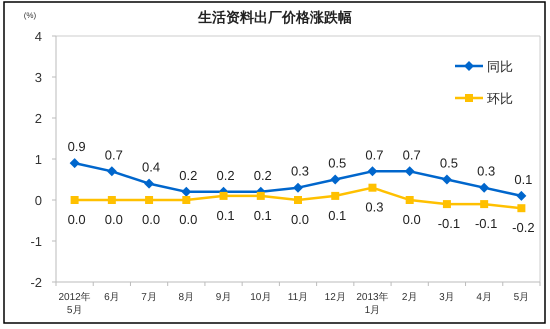 This screenshot has width=550, height=329. Describe the element at coordinates (186, 297) in the screenshot. I see `x-tick-label: 8月` at that location.